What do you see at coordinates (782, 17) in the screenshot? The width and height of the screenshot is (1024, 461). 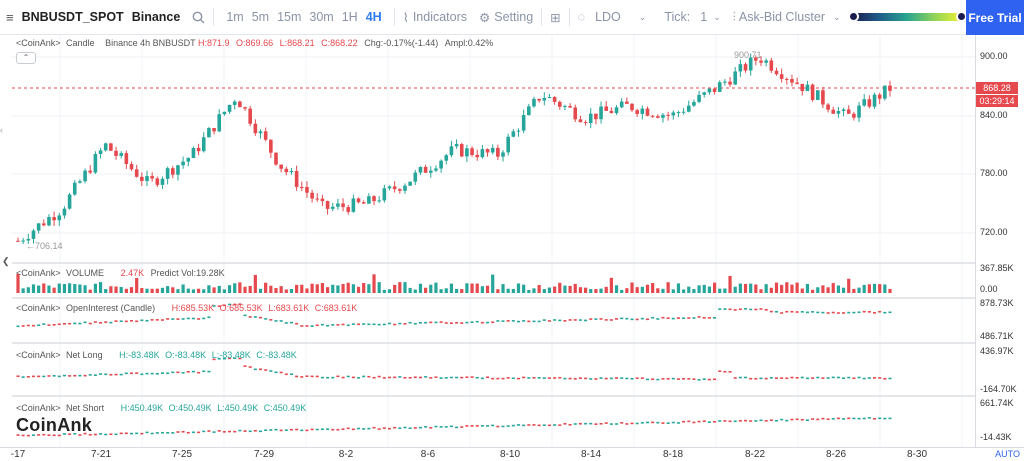 I see `cluster-label: Ask-Bid Cluster` at bounding box center [782, 17].